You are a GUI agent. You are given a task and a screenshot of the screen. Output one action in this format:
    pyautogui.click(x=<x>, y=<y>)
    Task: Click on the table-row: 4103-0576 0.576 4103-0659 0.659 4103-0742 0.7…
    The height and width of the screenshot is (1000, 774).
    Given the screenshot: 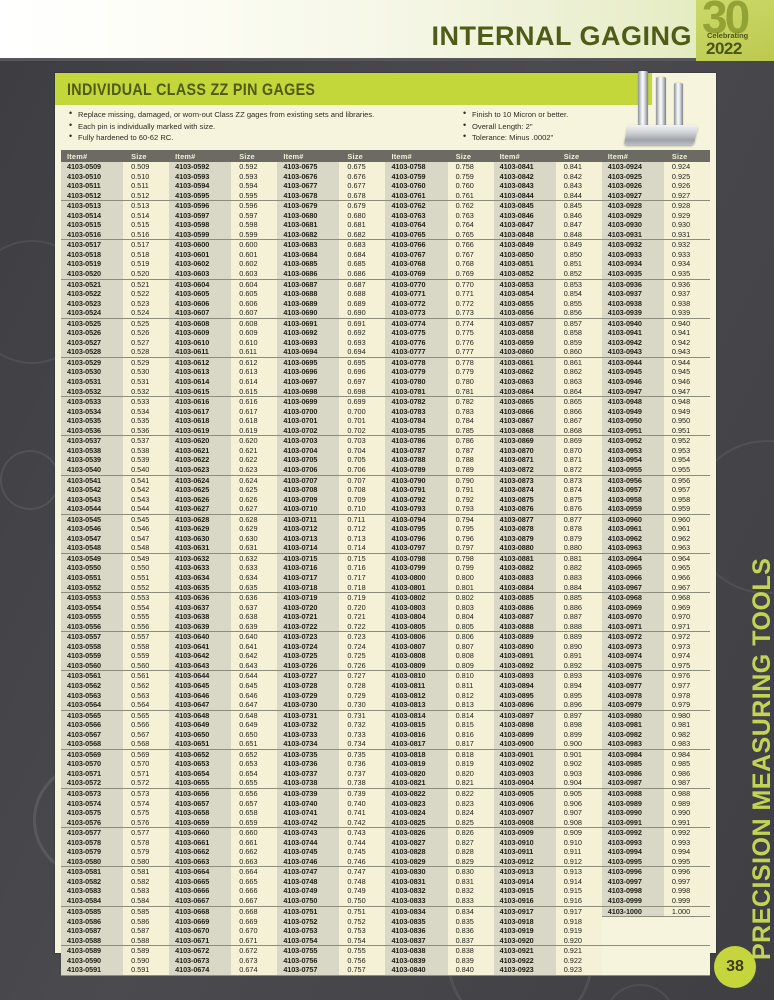 What is the action you would take?
    pyautogui.click(x=385, y=822)
    